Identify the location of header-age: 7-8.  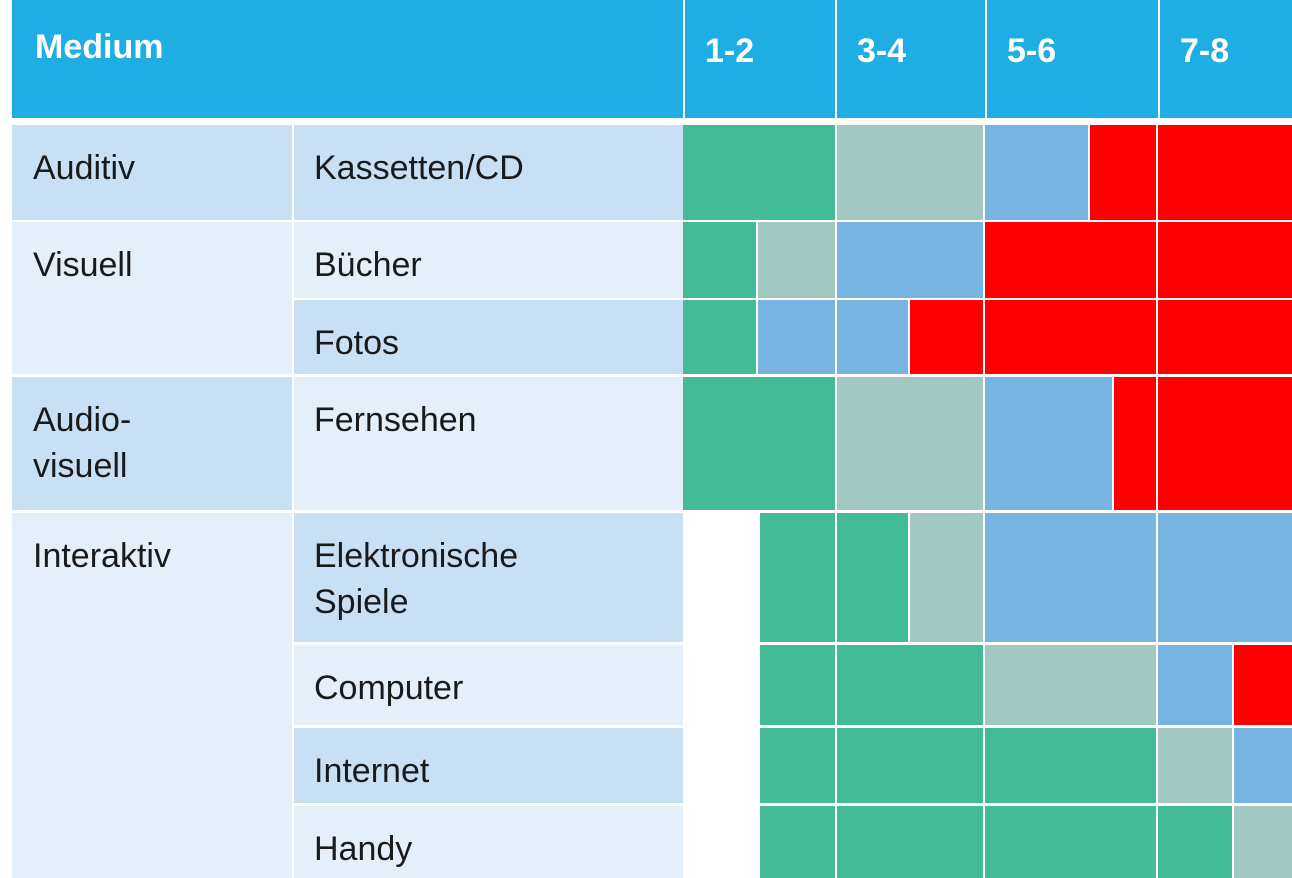
(1205, 51).